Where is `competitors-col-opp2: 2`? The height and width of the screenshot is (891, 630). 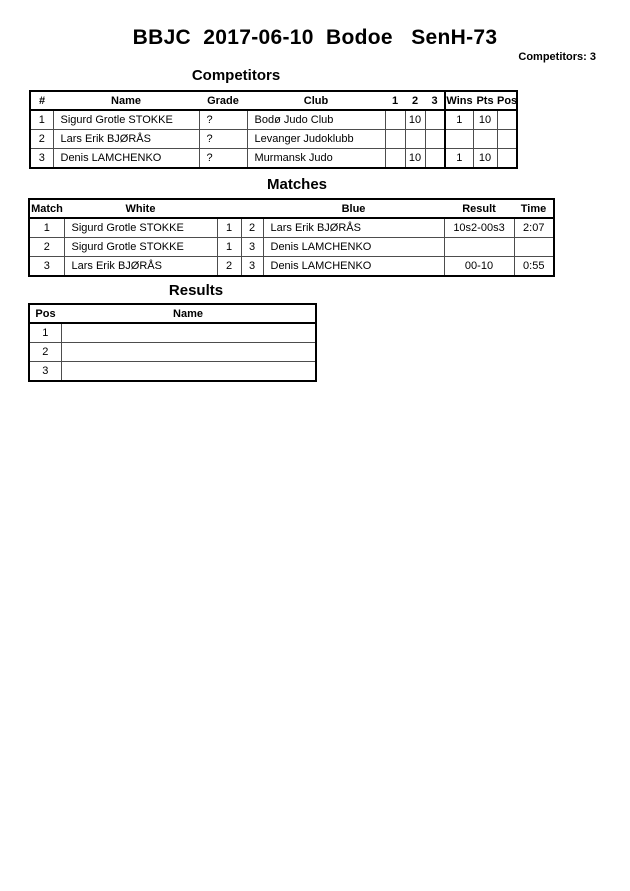 competitors-col-opp2: 2 is located at coordinates (415, 101).